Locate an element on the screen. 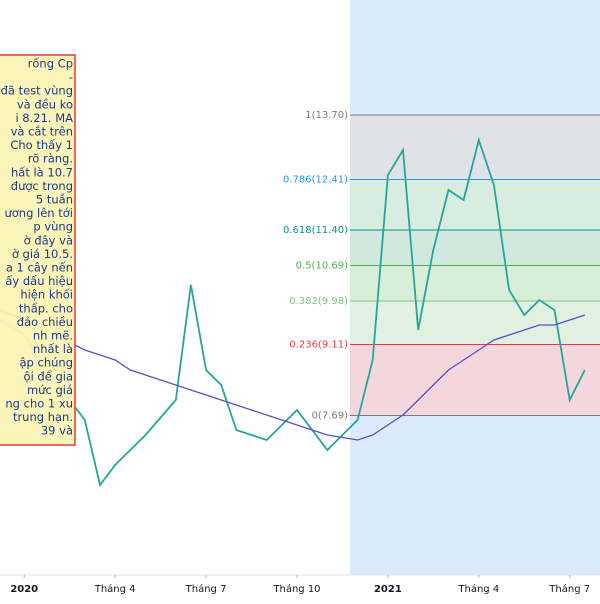 The height and width of the screenshot is (604, 600). fib-label: 0.786(12.41) is located at coordinates (315, 180).